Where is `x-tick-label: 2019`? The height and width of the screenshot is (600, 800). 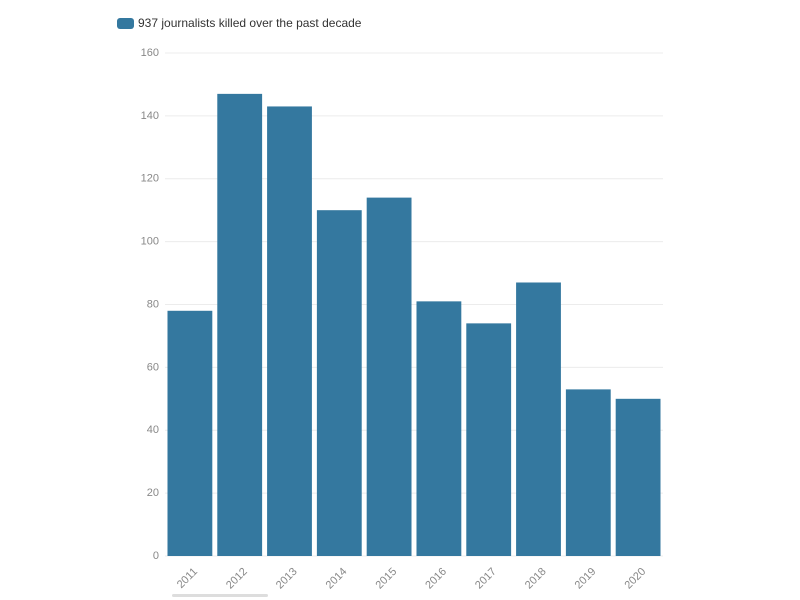 x-tick-label: 2019 is located at coordinates (586, 579).